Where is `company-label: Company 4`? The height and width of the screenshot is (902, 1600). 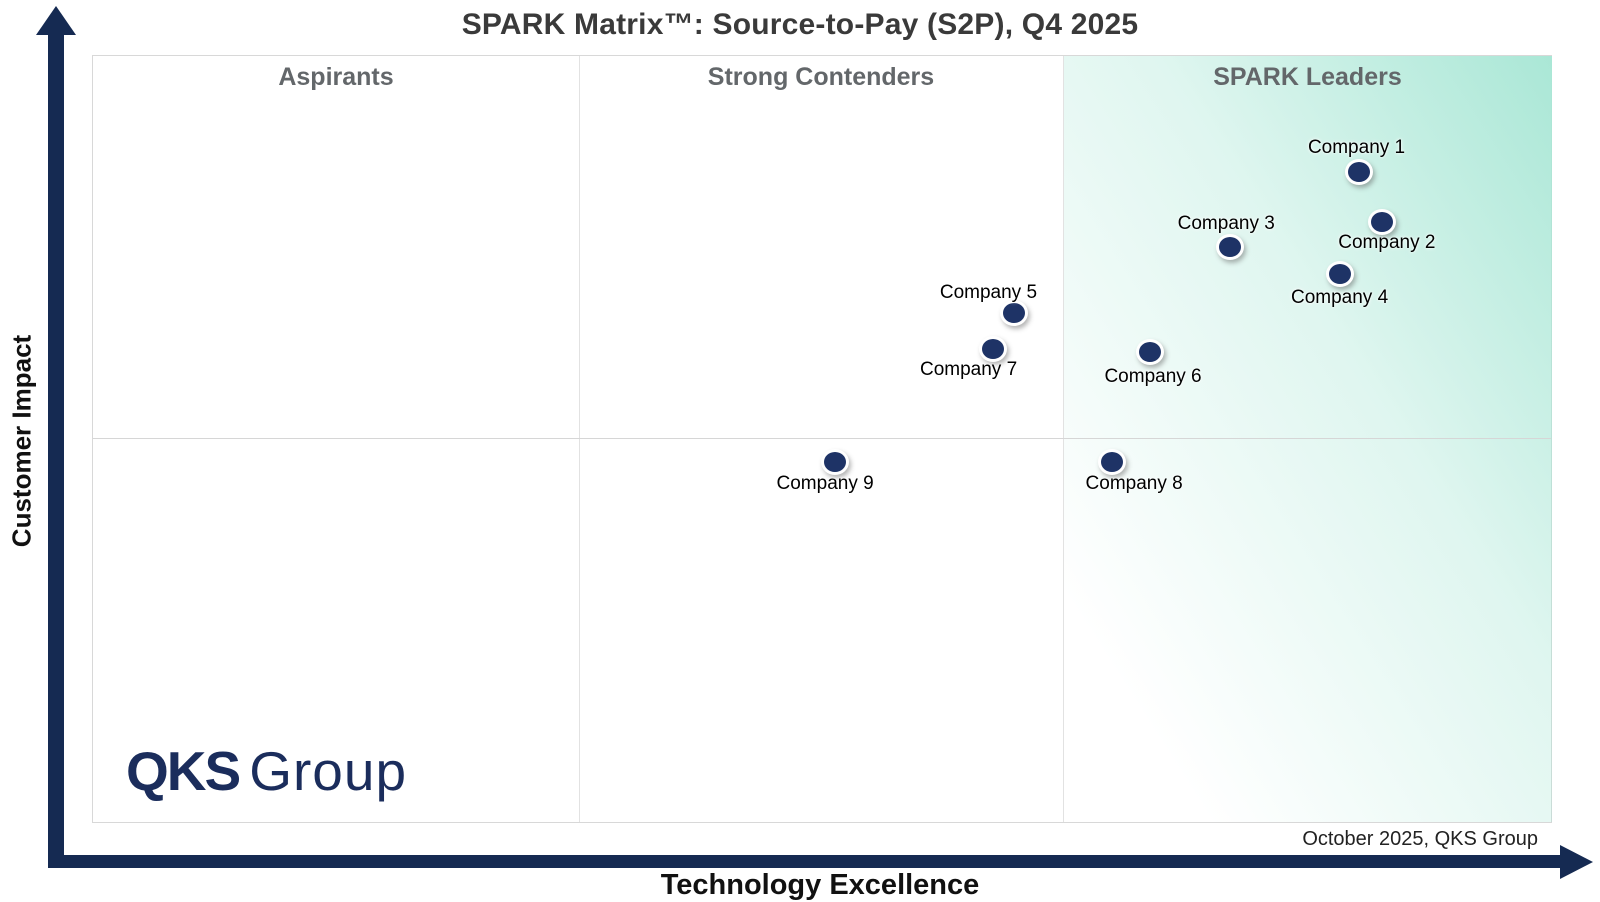 company-label: Company 4 is located at coordinates (1339, 298).